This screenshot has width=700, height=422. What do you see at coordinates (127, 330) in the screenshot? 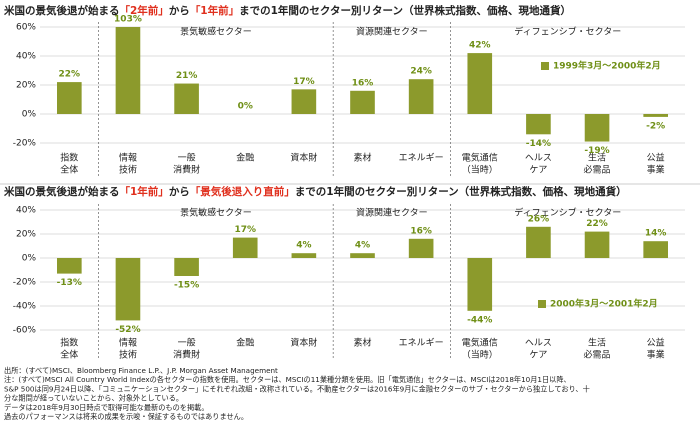
I see `value-label: -52%` at bounding box center [127, 330].